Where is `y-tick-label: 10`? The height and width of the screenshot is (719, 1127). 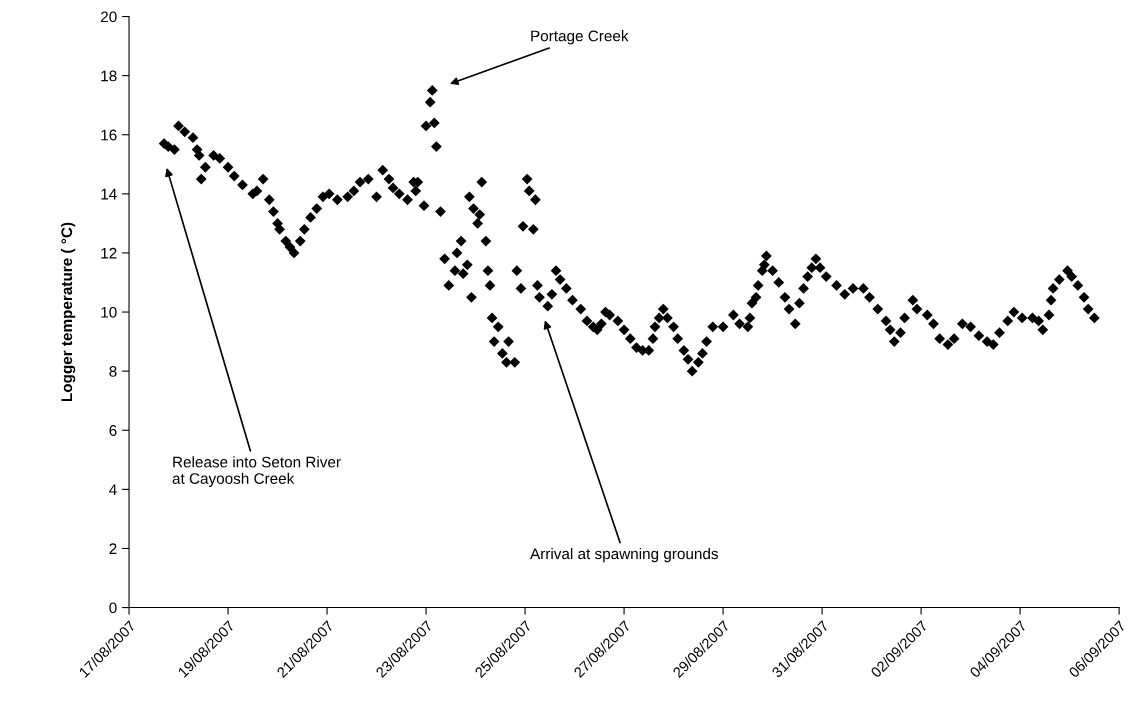 y-tick-label: 10 is located at coordinates (109, 312).